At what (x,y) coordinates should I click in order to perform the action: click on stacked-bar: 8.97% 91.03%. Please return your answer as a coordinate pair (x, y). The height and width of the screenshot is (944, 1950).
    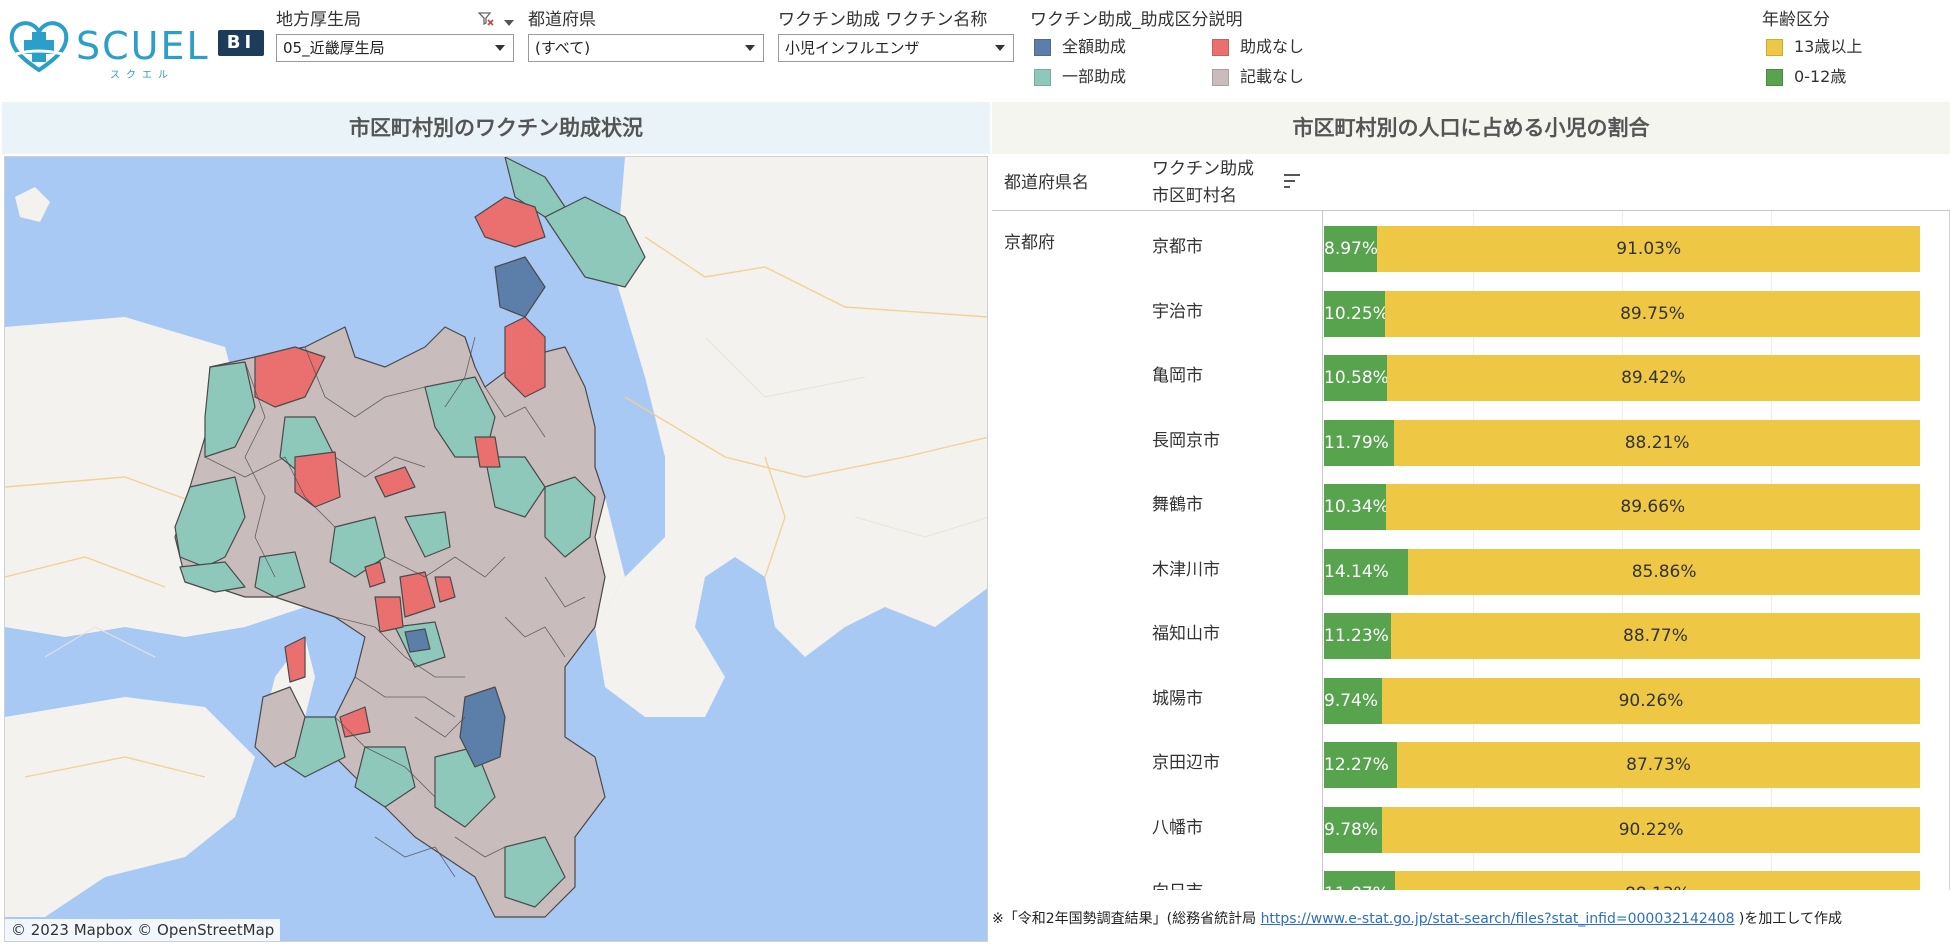
    Looking at the image, I should click on (1622, 249).